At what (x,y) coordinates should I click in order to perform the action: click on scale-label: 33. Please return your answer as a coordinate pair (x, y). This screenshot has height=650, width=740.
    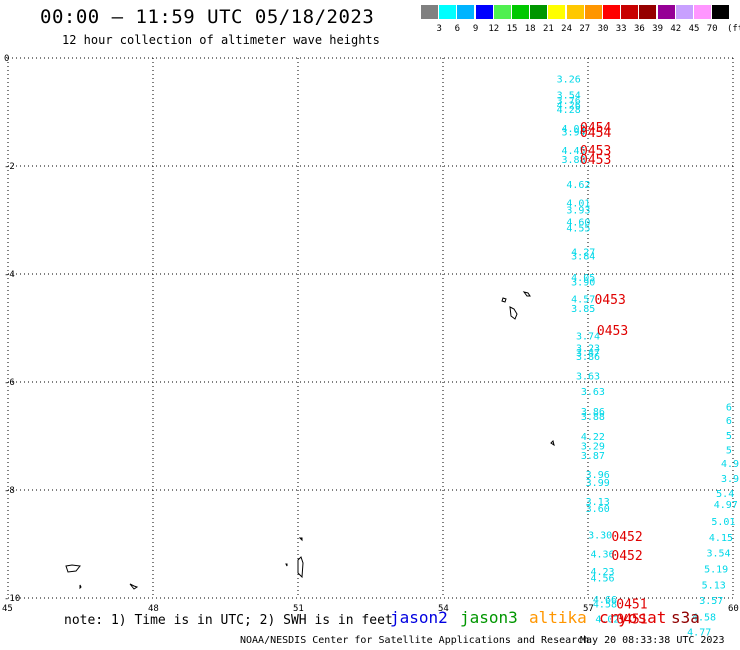
    Looking at the image, I should click on (621, 29).